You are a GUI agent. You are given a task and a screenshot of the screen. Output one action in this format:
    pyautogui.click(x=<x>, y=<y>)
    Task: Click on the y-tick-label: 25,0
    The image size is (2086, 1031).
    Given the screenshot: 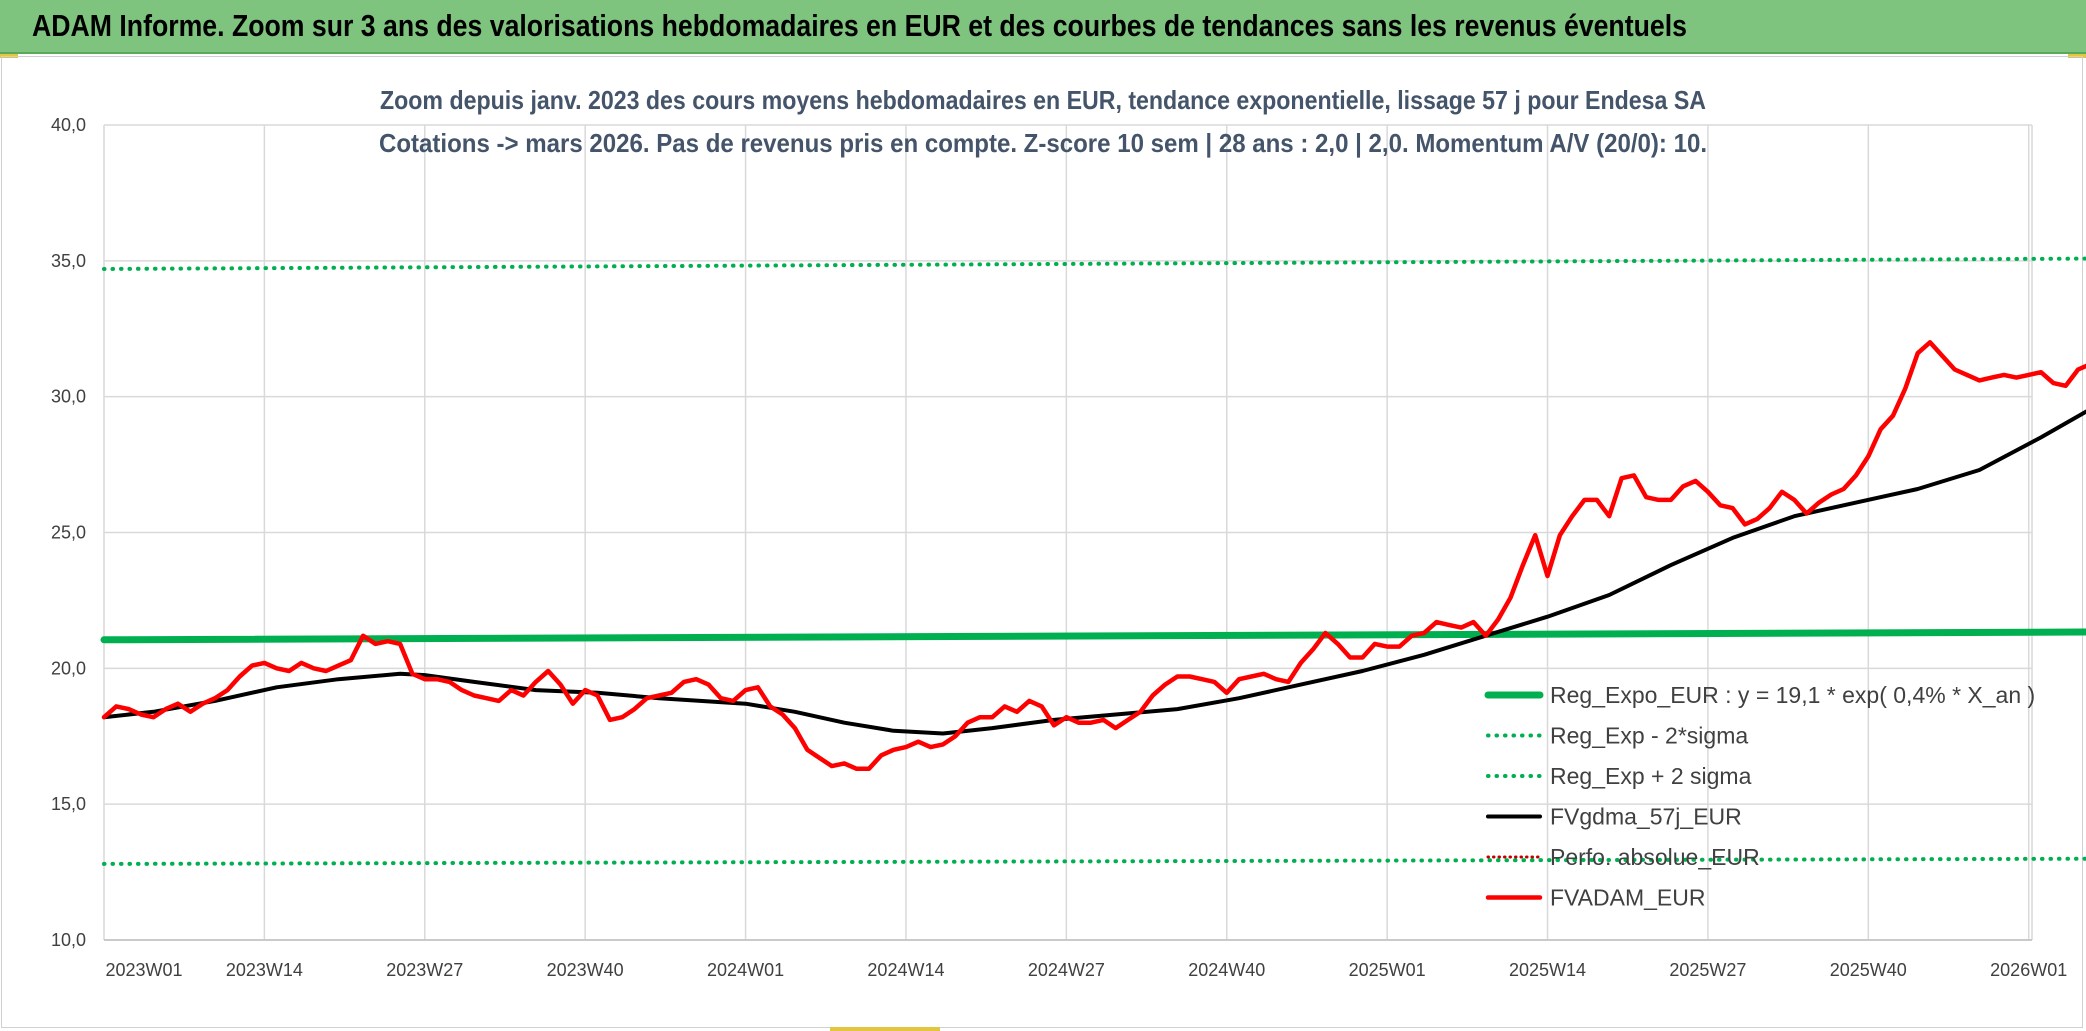 What is the action you would take?
    pyautogui.click(x=68, y=533)
    